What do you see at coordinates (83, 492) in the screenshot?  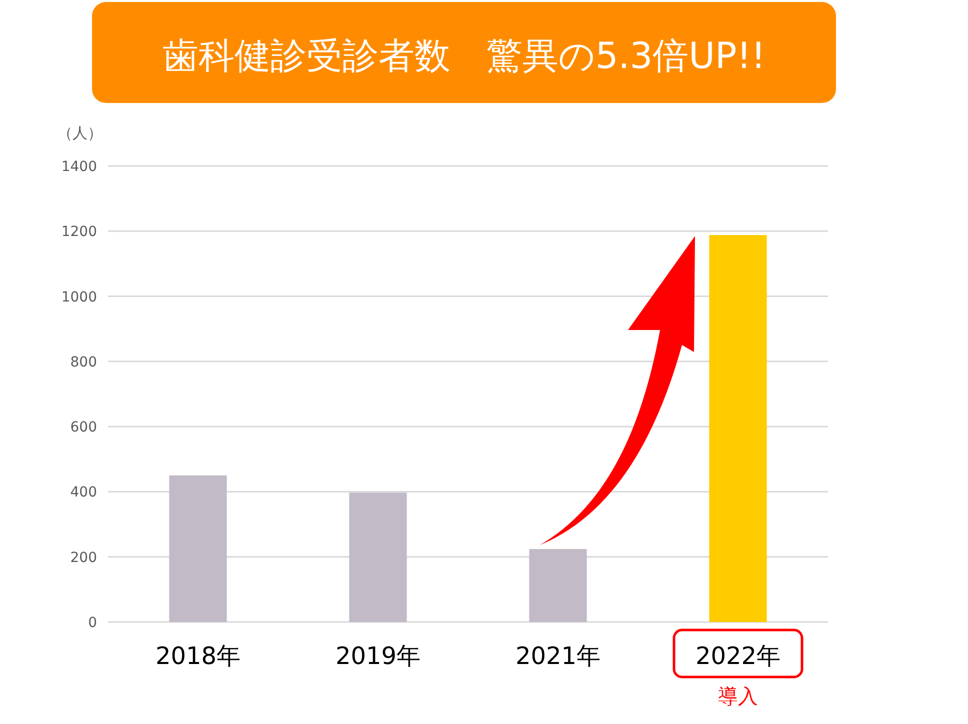 I see `y-tick-label: 400` at bounding box center [83, 492].